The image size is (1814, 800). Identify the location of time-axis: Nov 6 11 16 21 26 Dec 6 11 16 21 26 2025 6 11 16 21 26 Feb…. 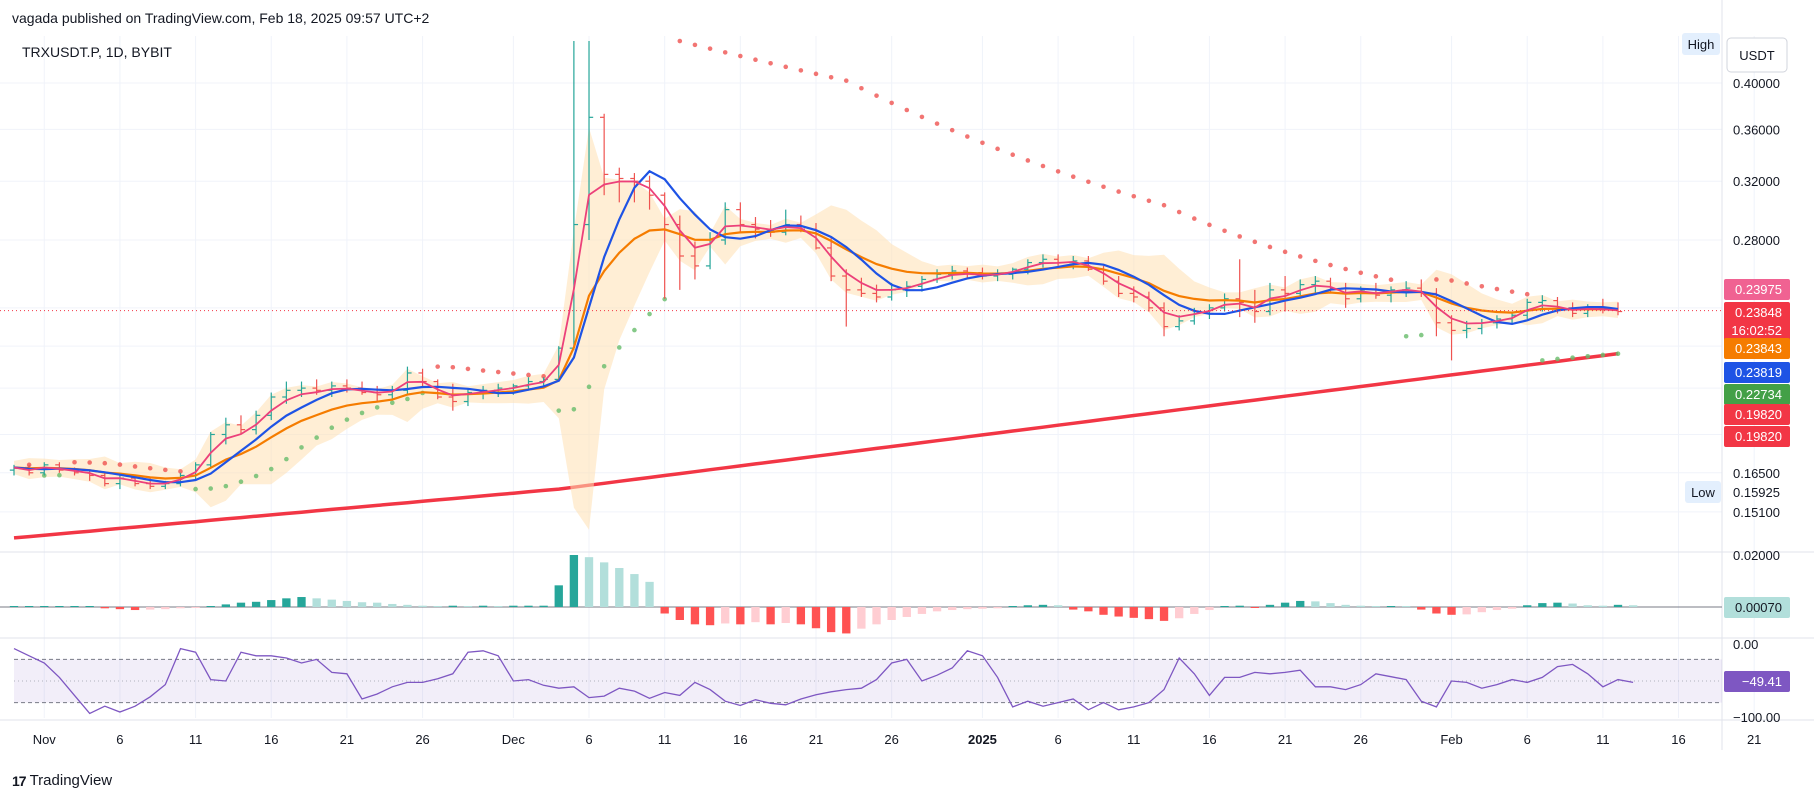
(897, 739).